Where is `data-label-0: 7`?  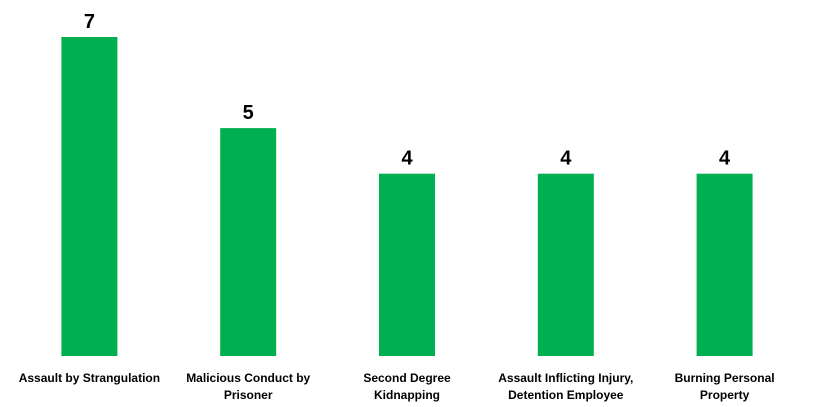
data-label-0: 7 is located at coordinates (89, 22).